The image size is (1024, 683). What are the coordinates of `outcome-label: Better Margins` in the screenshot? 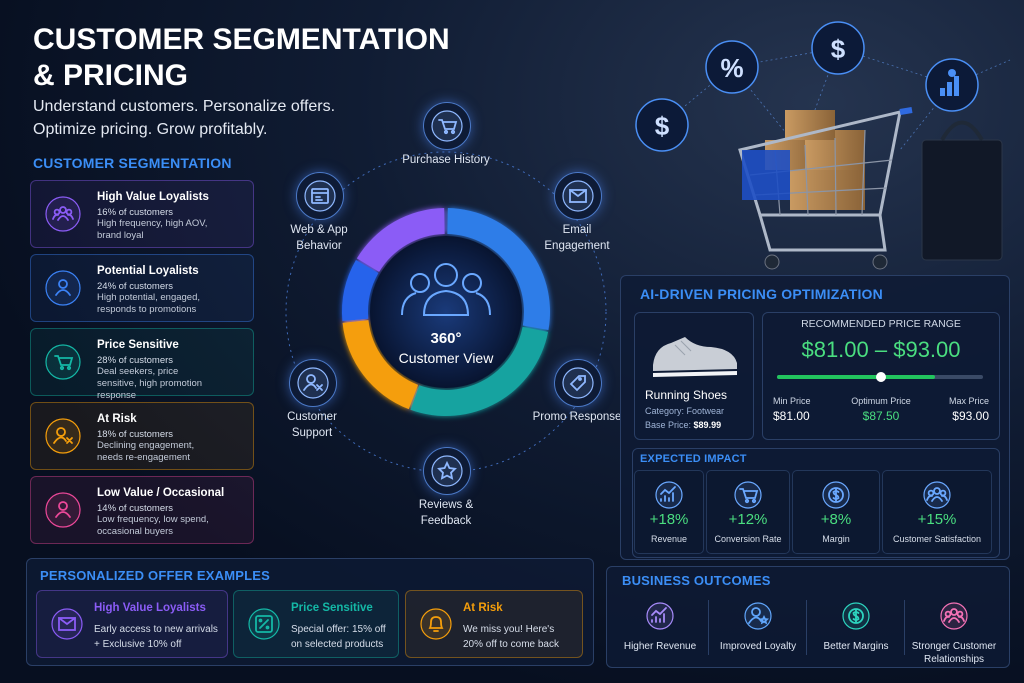 It's located at (856, 646).